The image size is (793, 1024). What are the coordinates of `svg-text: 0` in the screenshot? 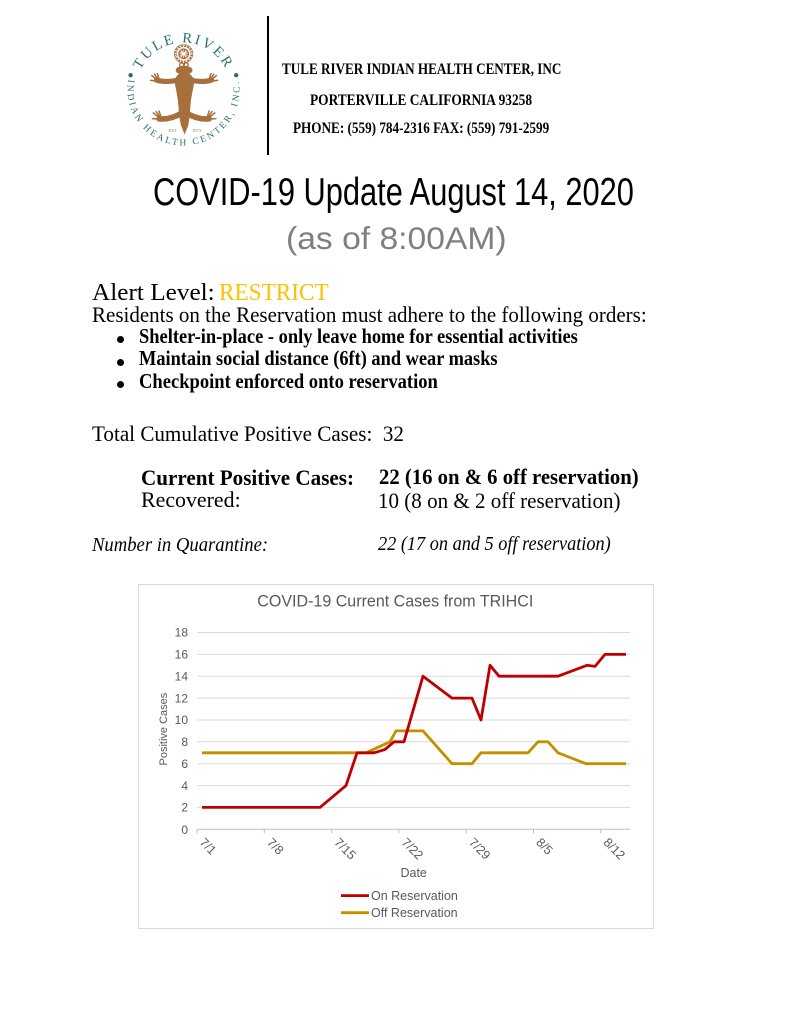 It's located at (184, 830).